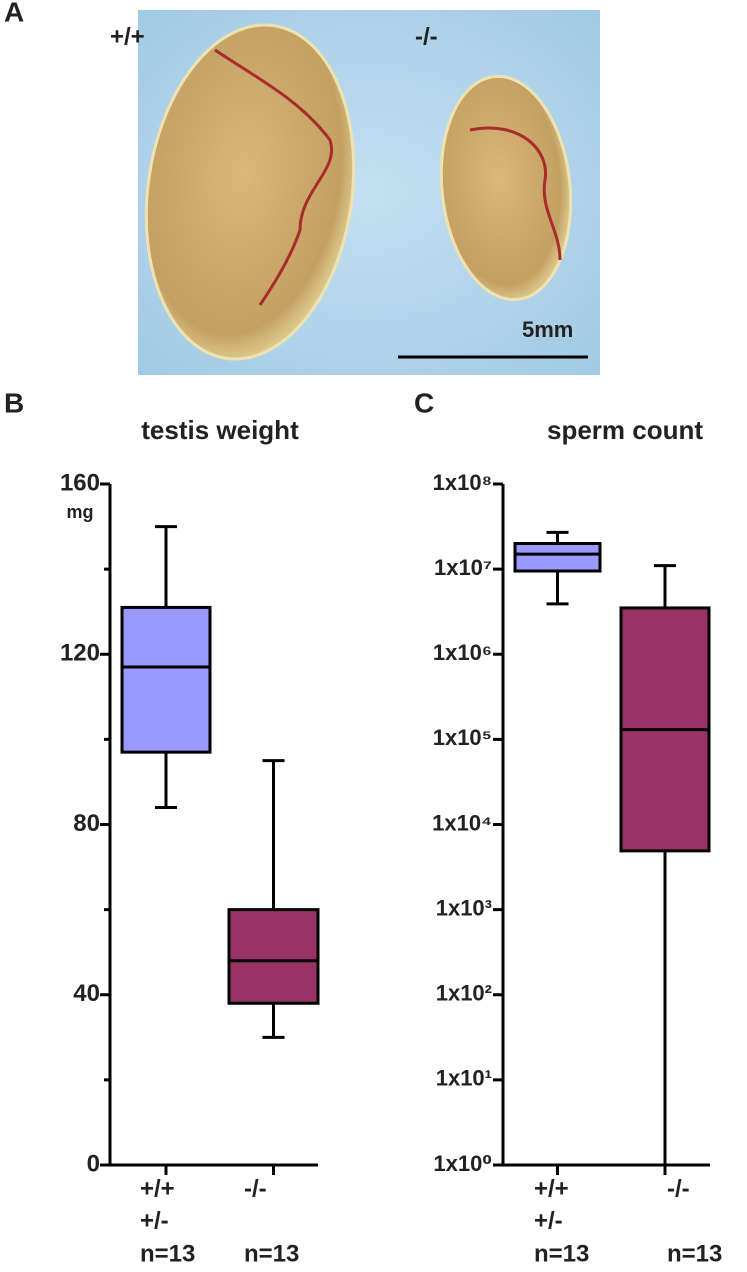 Image resolution: width=747 pixels, height=1272 pixels. What do you see at coordinates (86, 993) in the screenshot?
I see `y-tick-label: 40` at bounding box center [86, 993].